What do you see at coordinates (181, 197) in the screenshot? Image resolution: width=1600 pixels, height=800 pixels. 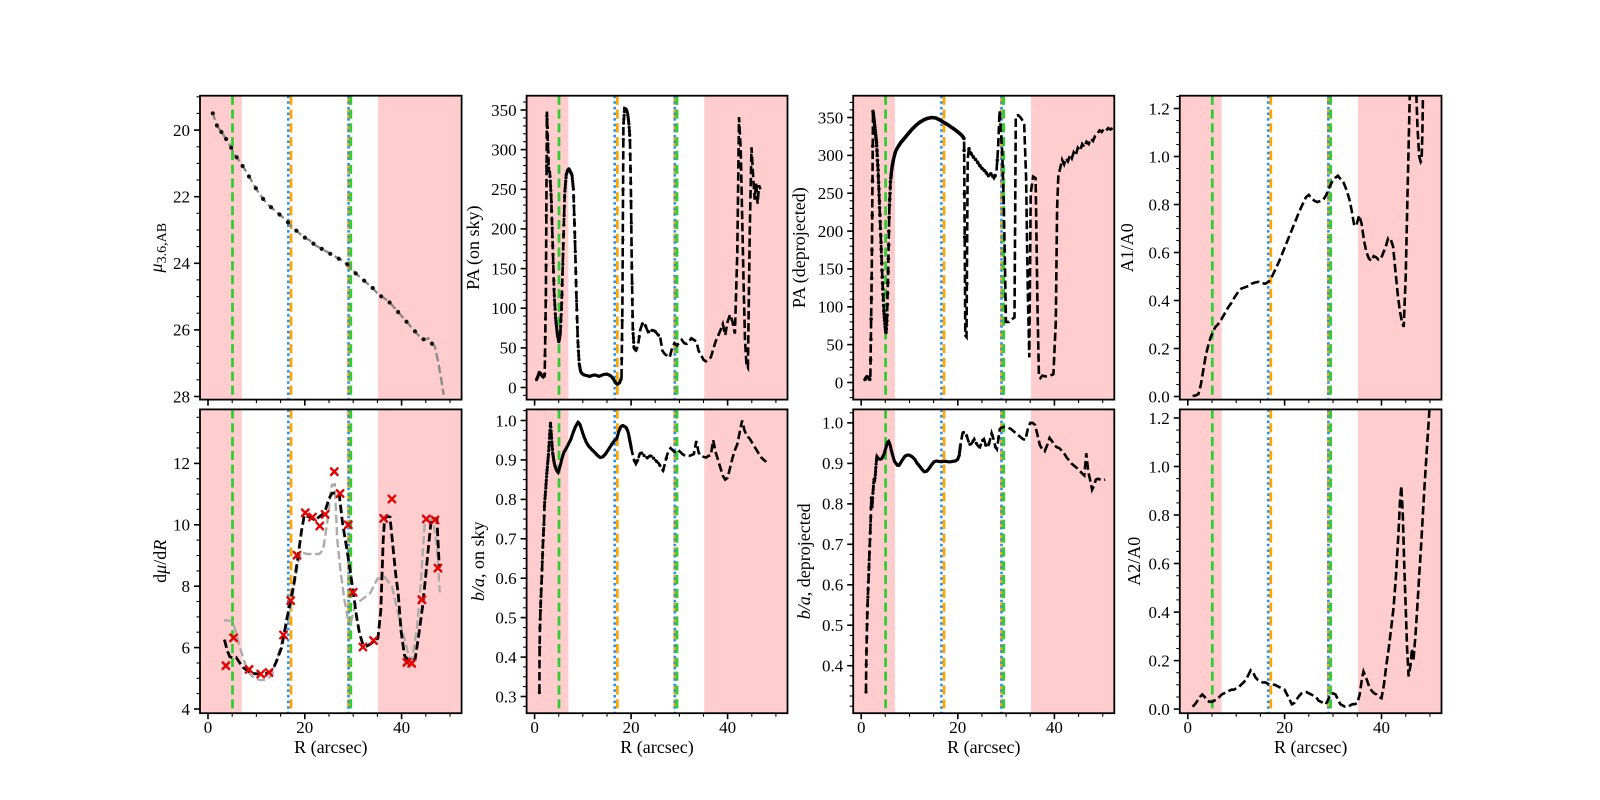 I see `svg-text: 22` at bounding box center [181, 197].